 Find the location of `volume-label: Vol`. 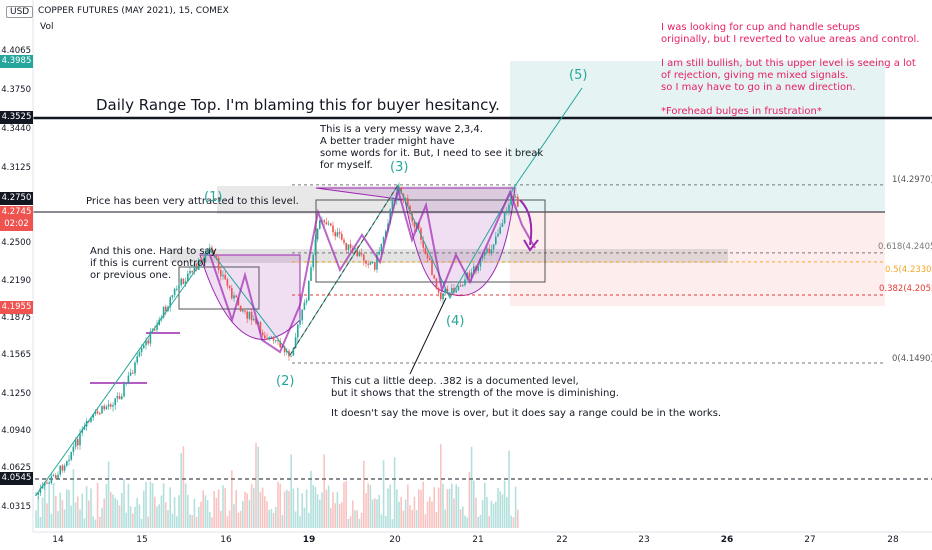

volume-label: Vol is located at coordinates (47, 27).